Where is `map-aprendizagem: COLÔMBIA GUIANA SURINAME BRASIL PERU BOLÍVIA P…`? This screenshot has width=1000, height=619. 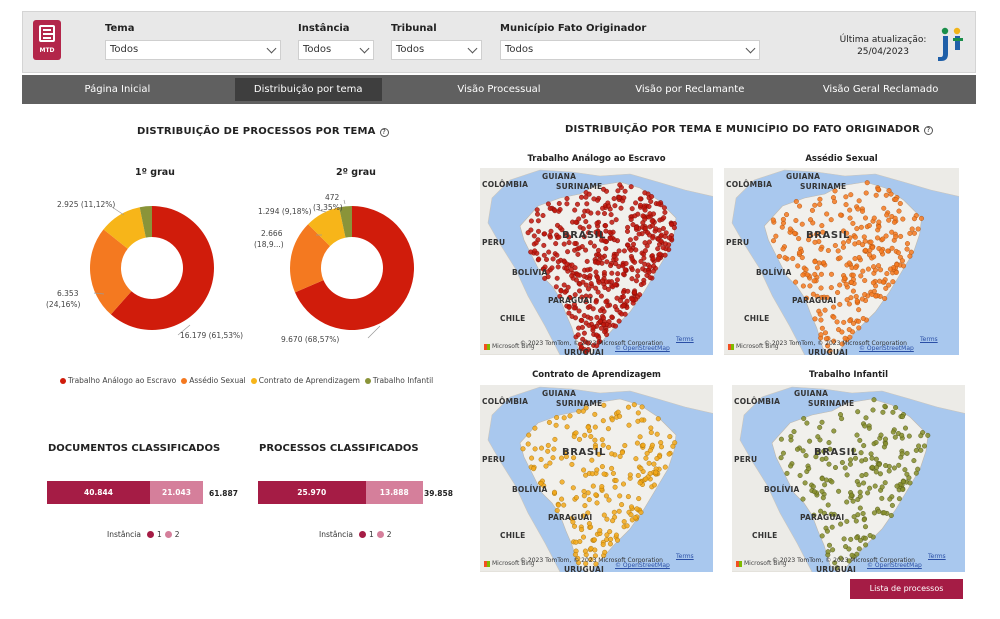
map-aprendizagem: COLÔMBIA GUIANA SURINAME BRASIL PERU BOLÍVIA P… is located at coordinates (596, 478).